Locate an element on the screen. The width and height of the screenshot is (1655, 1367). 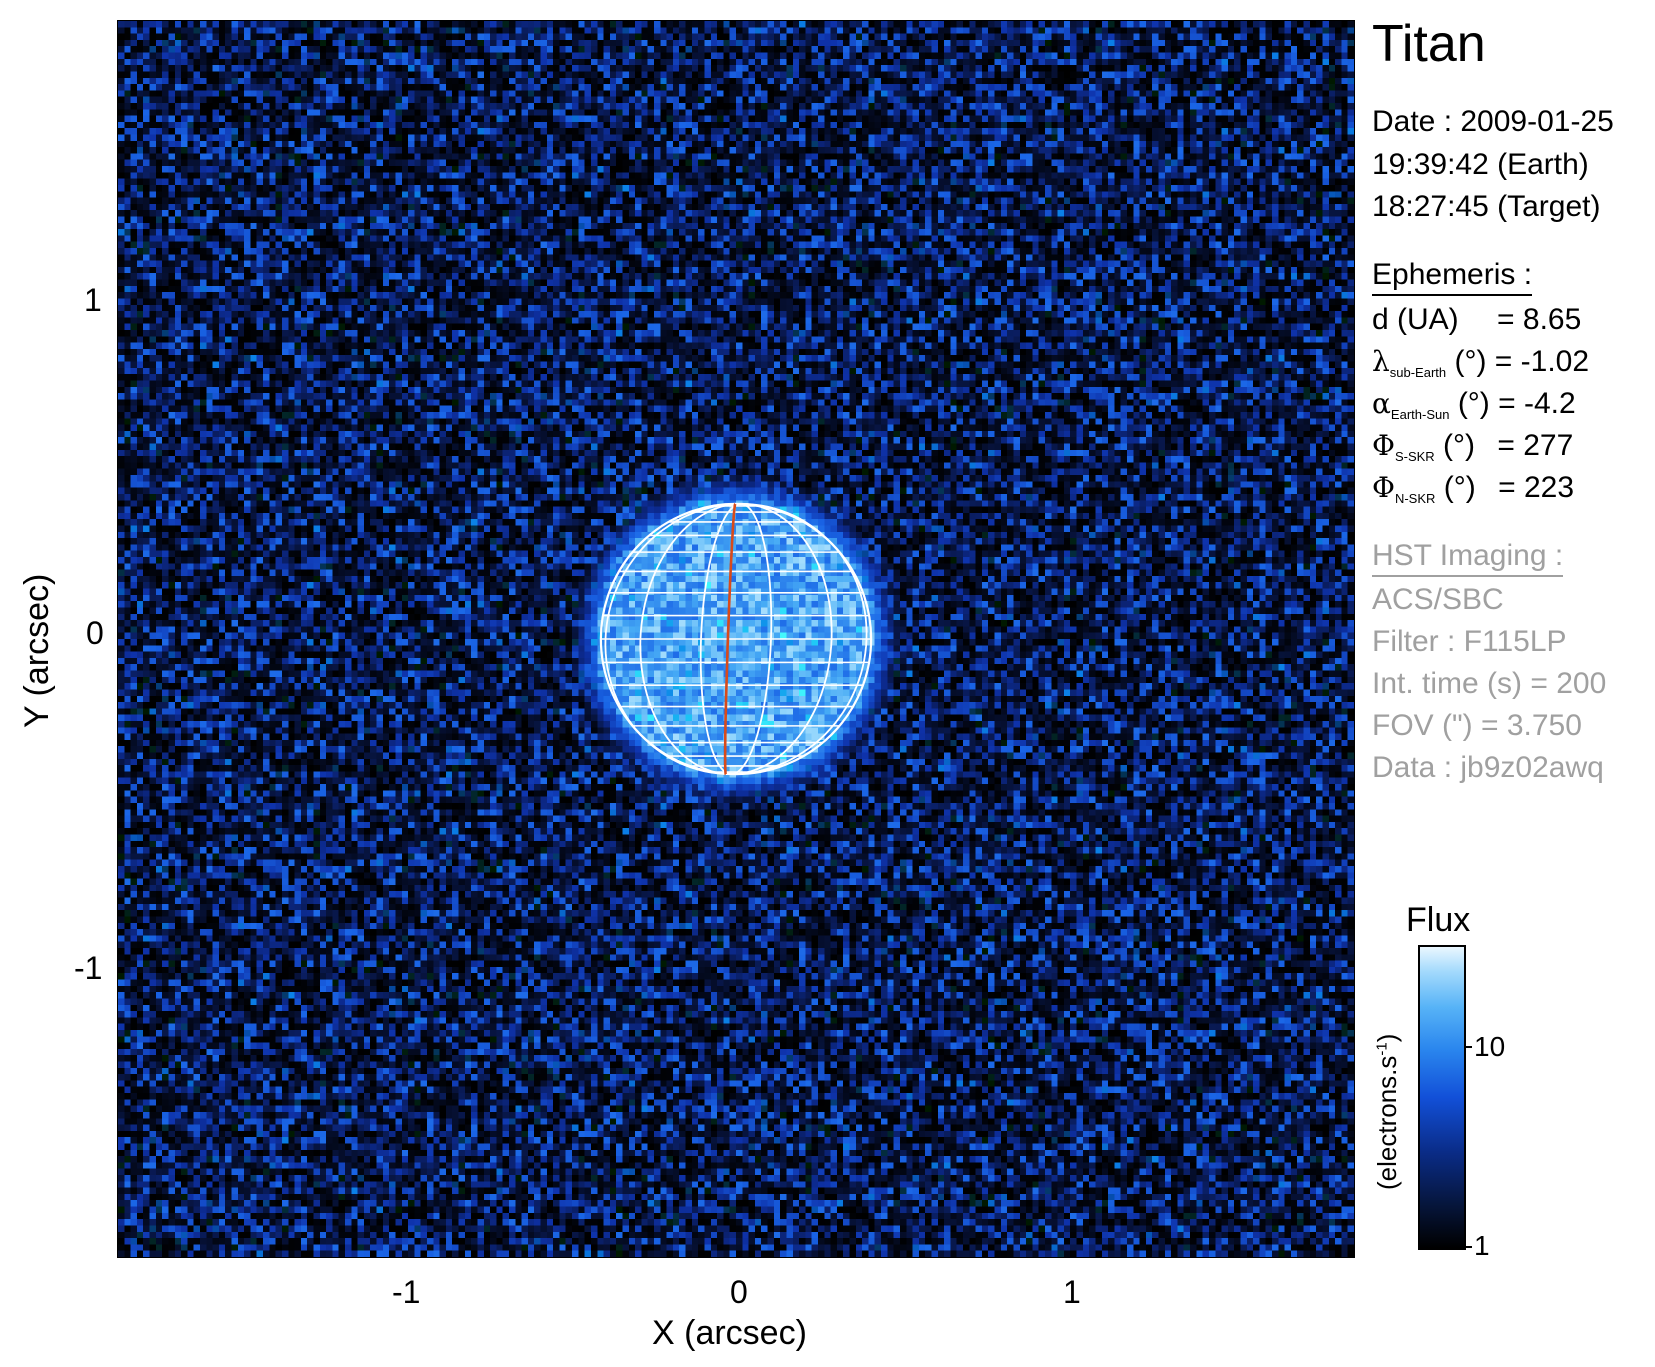
s-skr-unit: (°) is located at coordinates (1459, 445).